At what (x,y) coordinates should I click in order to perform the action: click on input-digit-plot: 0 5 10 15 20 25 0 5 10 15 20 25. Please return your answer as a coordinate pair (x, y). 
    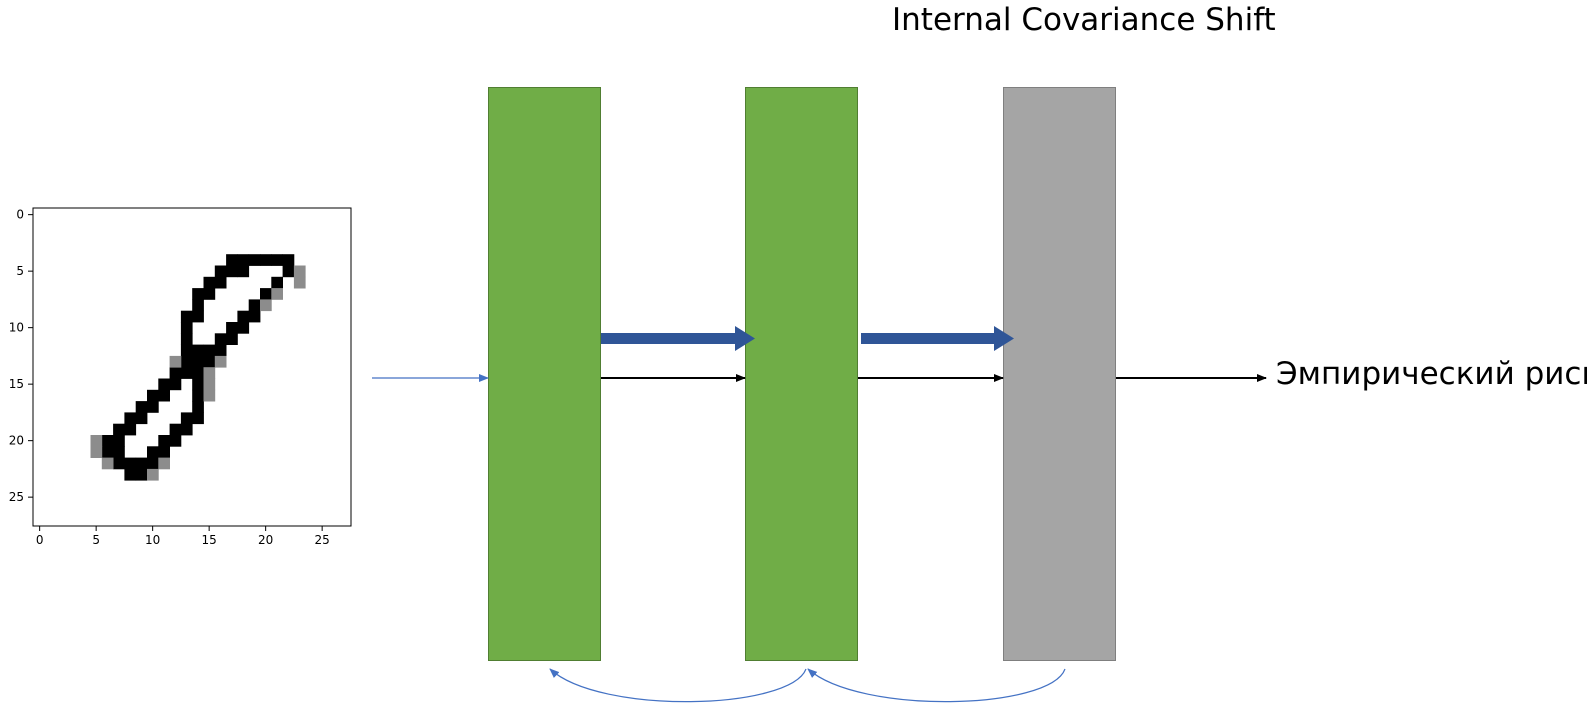
    Looking at the image, I should click on (180, 374).